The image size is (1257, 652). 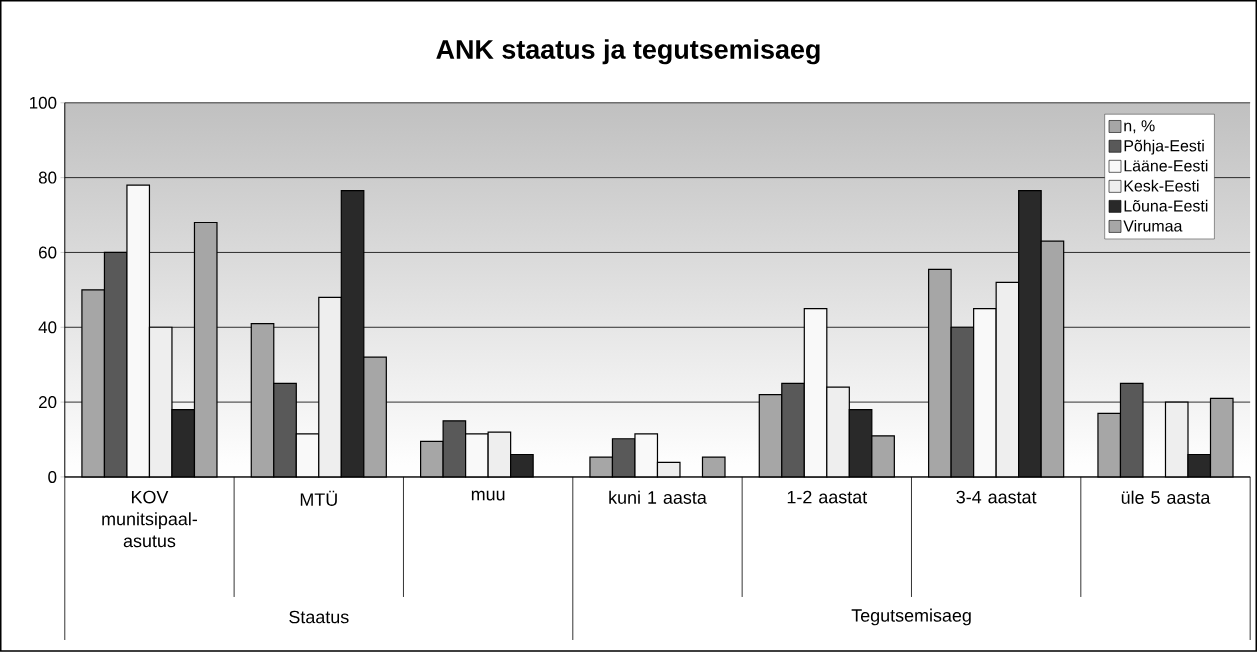 What do you see at coordinates (1161, 185) in the screenshot?
I see `legend-label: Kesk-Eesti` at bounding box center [1161, 185].